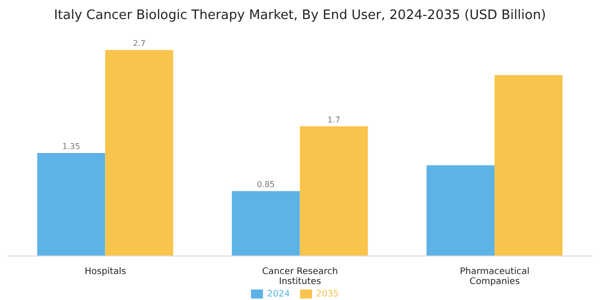 The image size is (600, 300). I want to click on data-label: 0.85, so click(265, 185).